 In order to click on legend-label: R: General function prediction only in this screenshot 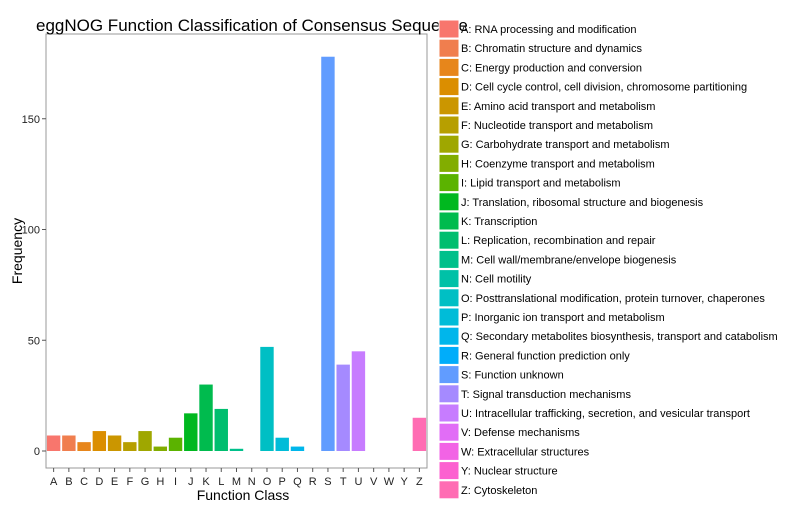, I will do `click(545, 356)`.